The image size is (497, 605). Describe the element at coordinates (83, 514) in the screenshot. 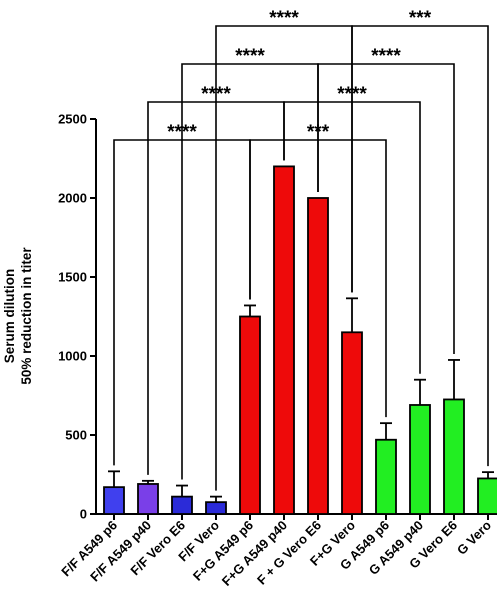

I see `y-tick-label: 0` at that location.